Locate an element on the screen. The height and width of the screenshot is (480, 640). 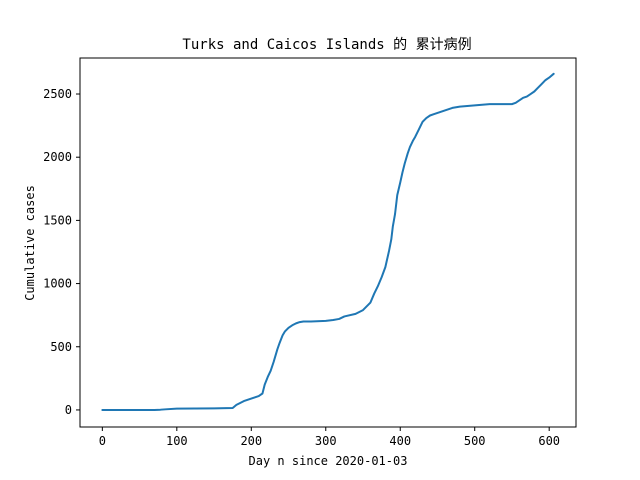
x-tick-label-1: 100 is located at coordinates (177, 441).